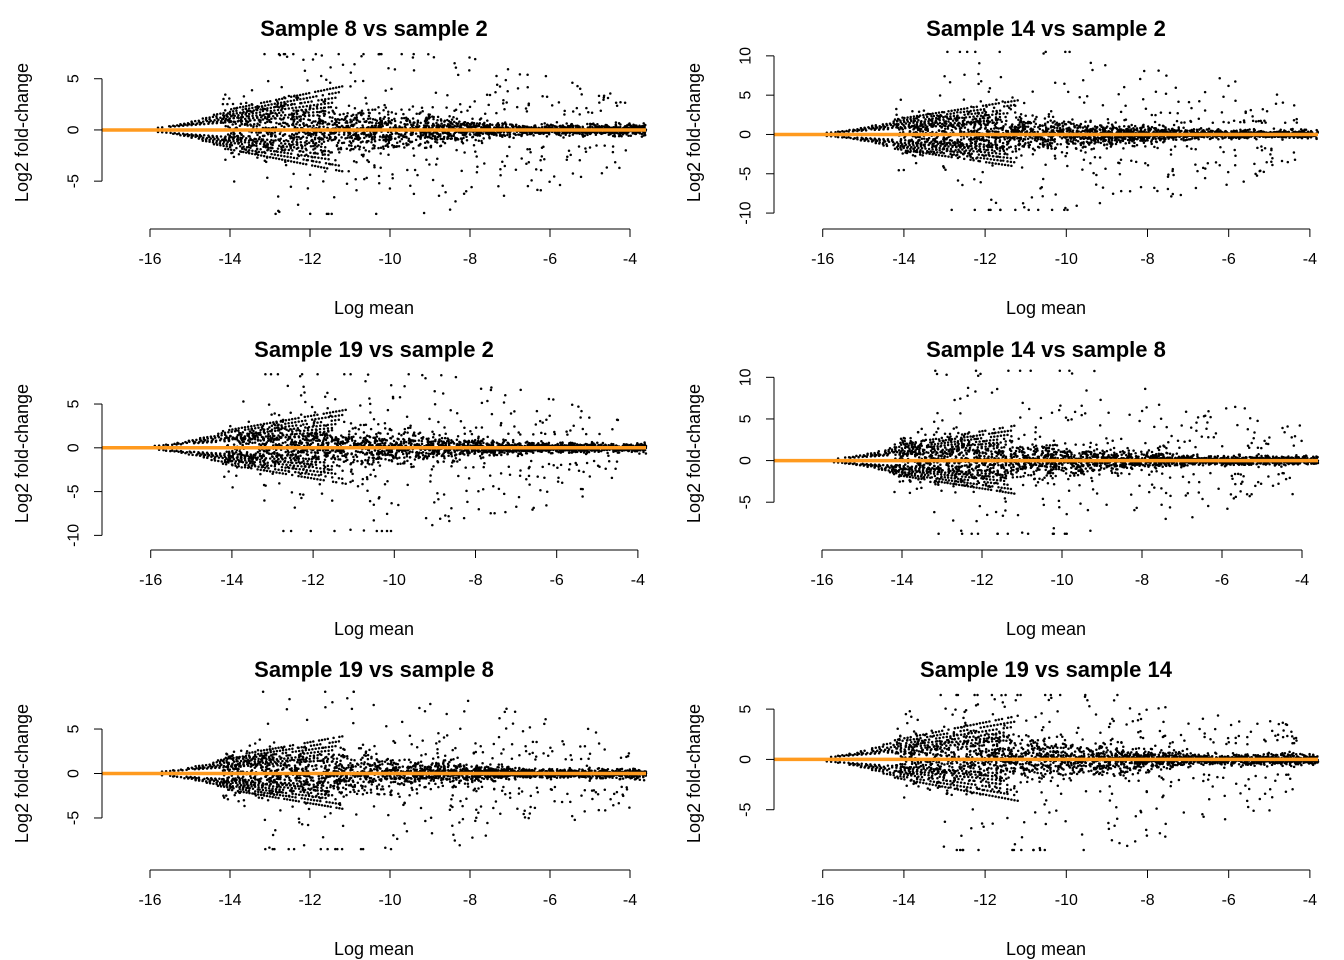 The height and width of the screenshot is (960, 1344). I want to click on data-points, so click(1072, 131).